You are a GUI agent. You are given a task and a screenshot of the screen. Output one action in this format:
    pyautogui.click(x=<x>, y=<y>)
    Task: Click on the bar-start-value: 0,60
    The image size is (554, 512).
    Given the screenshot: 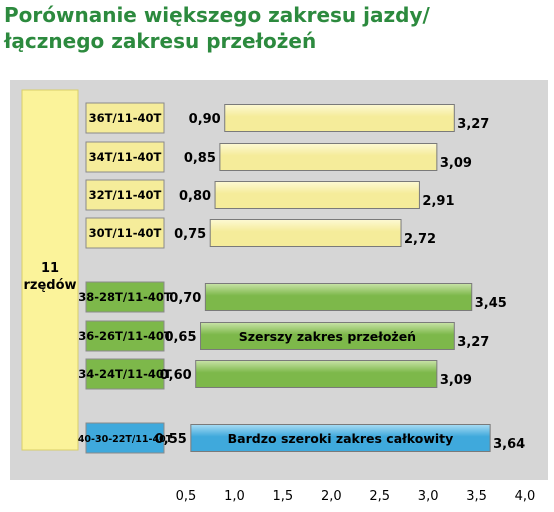 What is the action you would take?
    pyautogui.click(x=176, y=375)
    